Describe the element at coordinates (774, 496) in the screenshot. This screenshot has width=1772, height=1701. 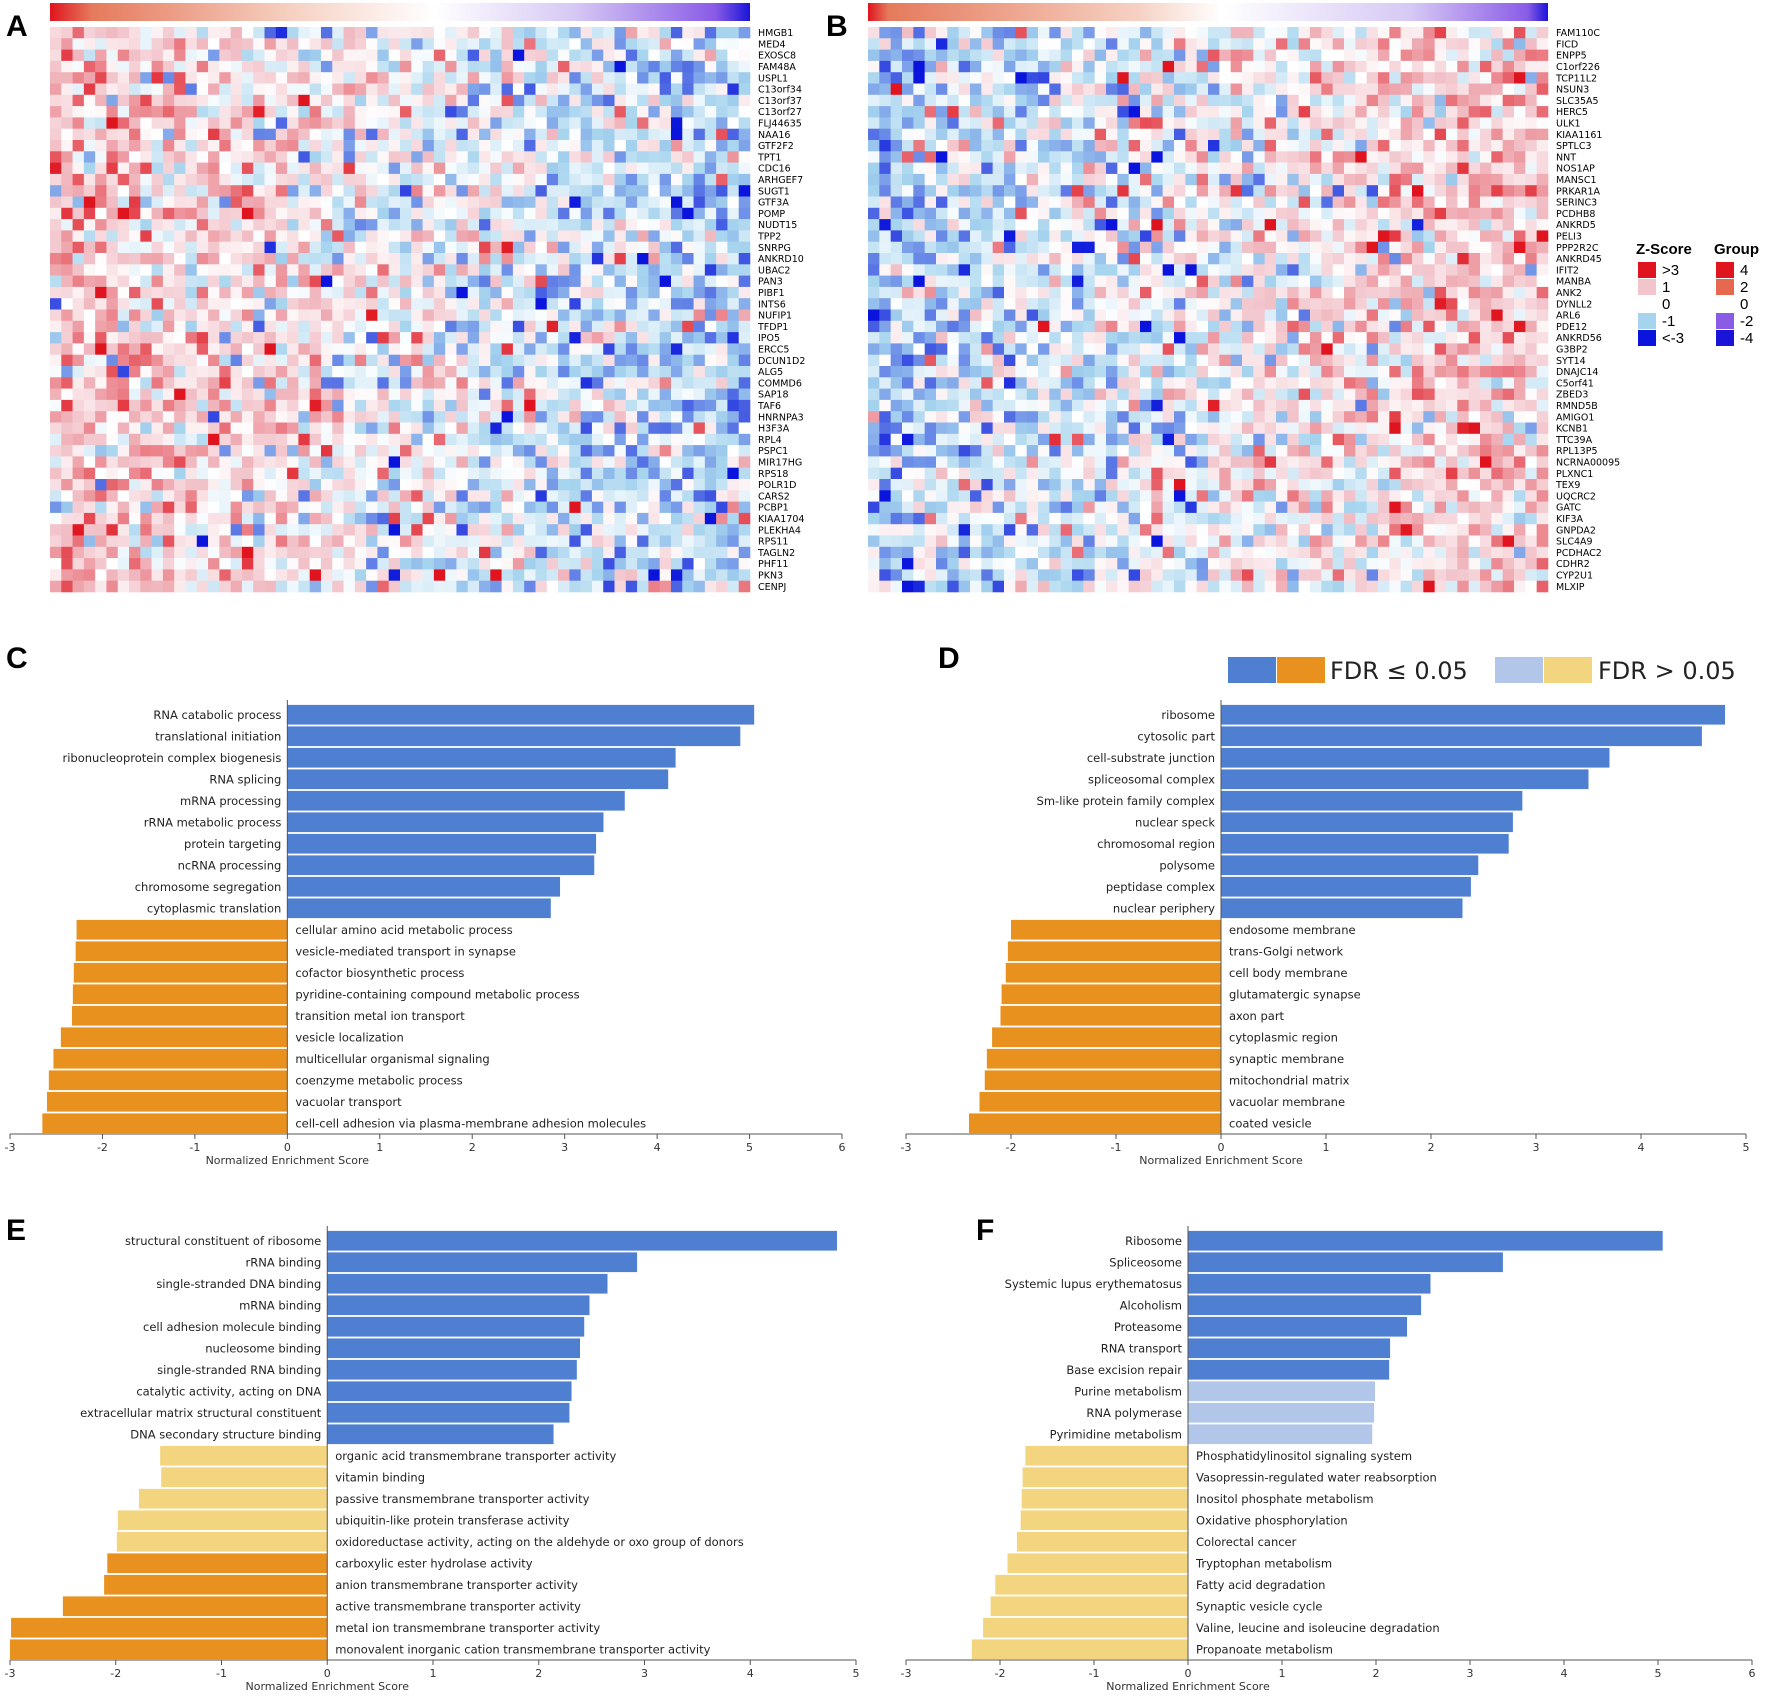
I see `gene-label: CARS2` at that location.